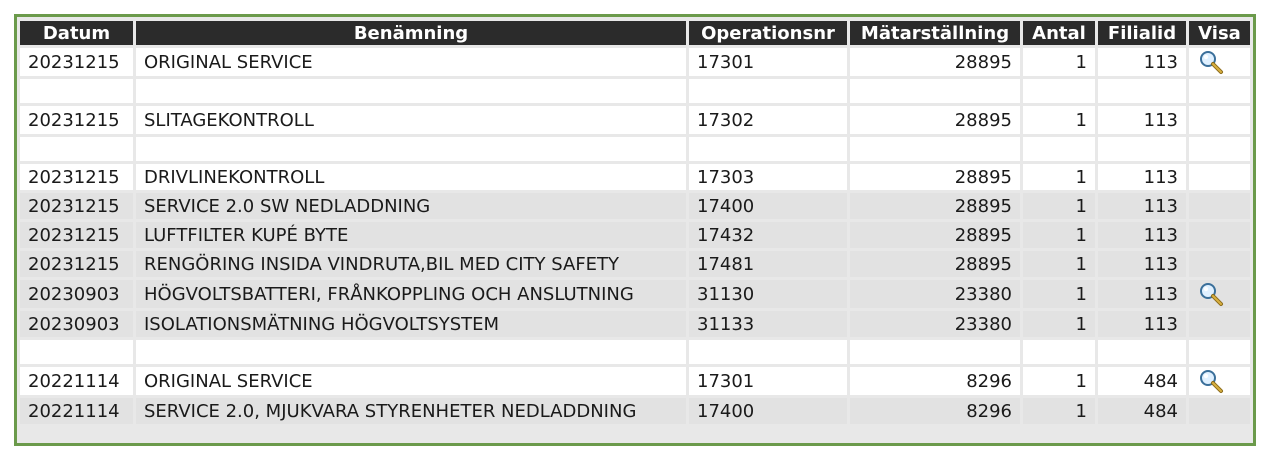 The height and width of the screenshot is (468, 1280). I want to click on table-row: 20221114 ORIGINAL SERVICE 17301 8296 1 484, so click(635, 381).